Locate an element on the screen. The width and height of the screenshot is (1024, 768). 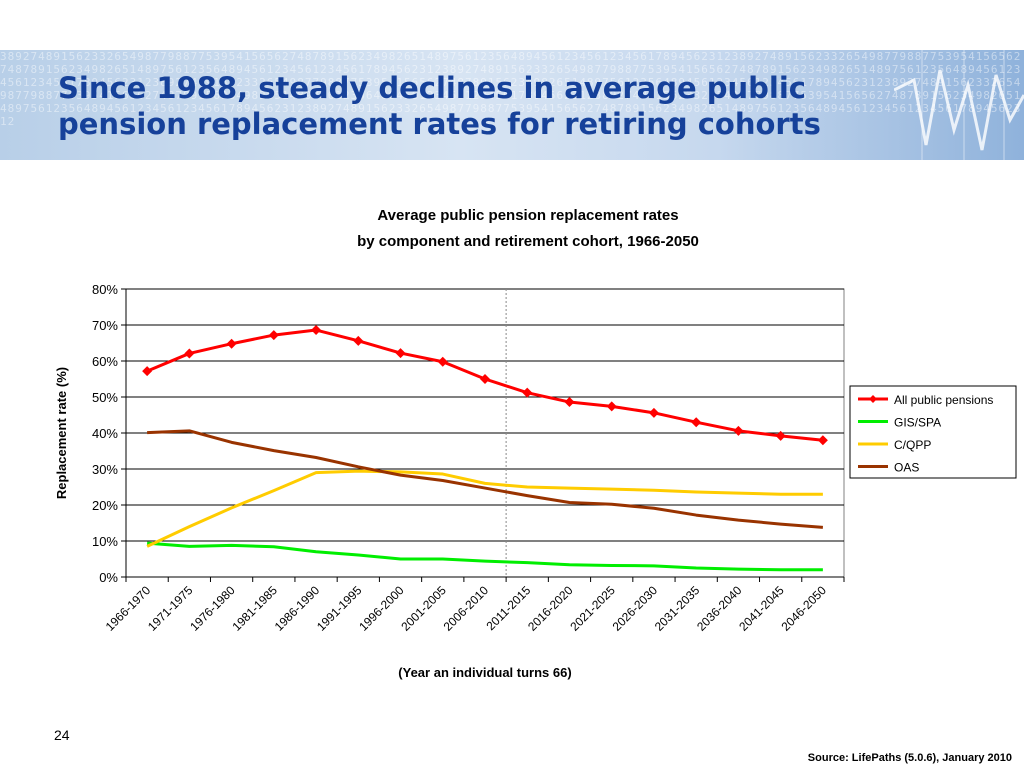
y-tick-label: 0% is located at coordinates (108, 577).